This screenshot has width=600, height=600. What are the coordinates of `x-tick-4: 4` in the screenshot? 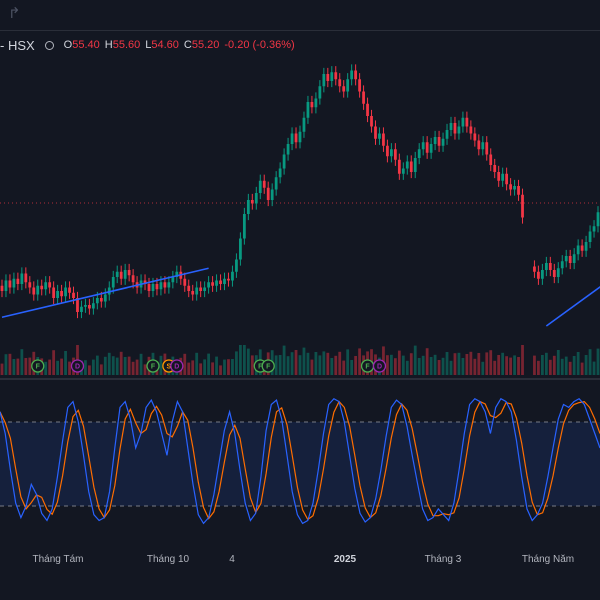 It's located at (232, 559).